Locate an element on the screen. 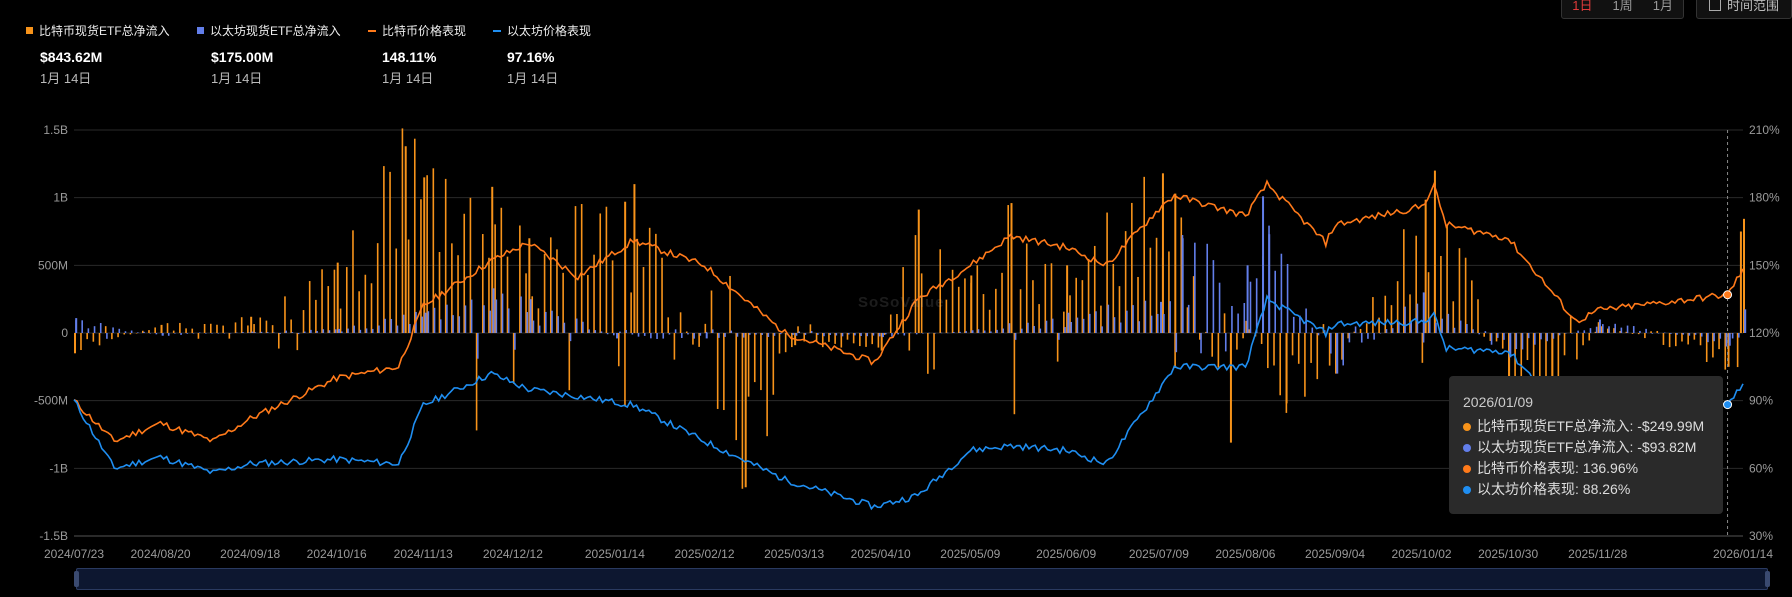  tooltip-text: 以太坊价格表现: 88.26% is located at coordinates (1554, 489).